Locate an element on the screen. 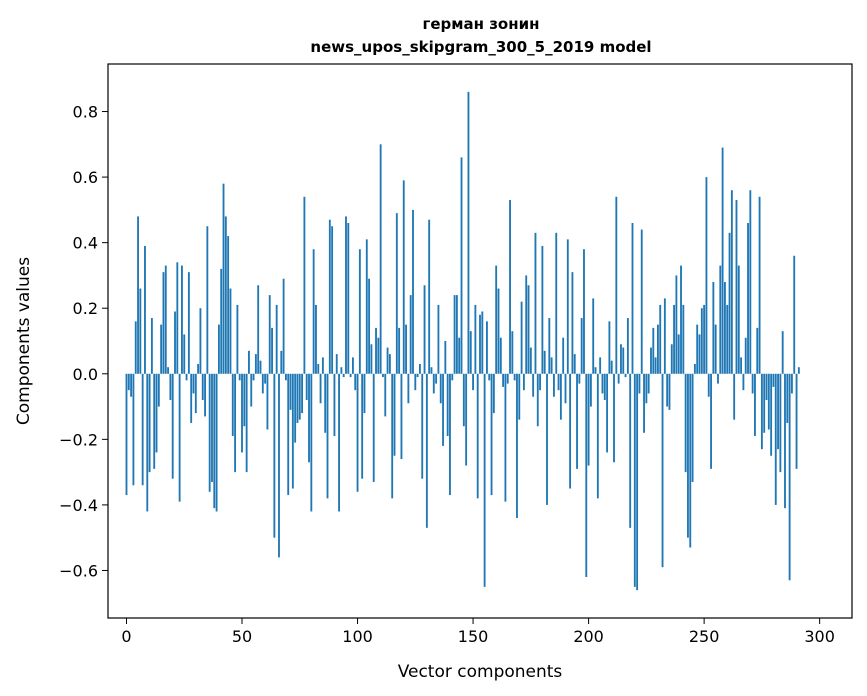  x-tick-label: 50 is located at coordinates (242, 636).